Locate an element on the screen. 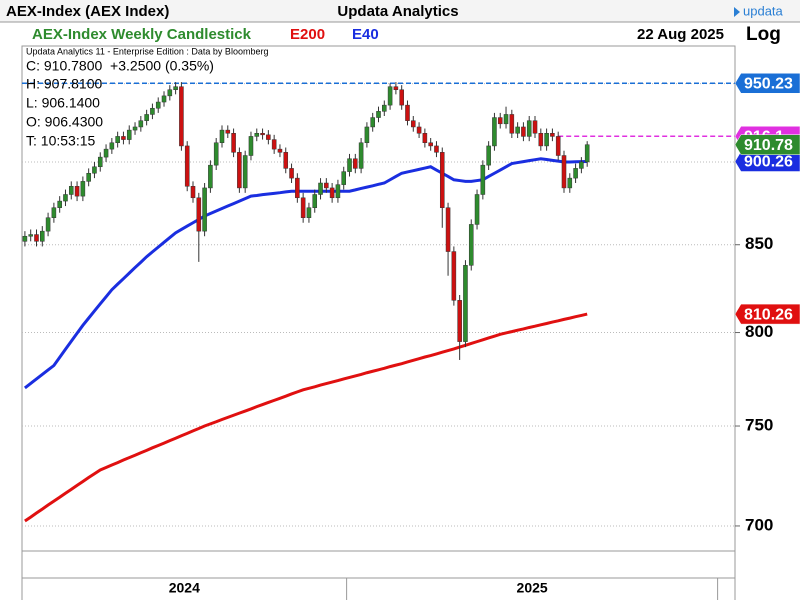 This screenshot has height=600, width=800. info-text: L: 906.1400 is located at coordinates (63, 103).